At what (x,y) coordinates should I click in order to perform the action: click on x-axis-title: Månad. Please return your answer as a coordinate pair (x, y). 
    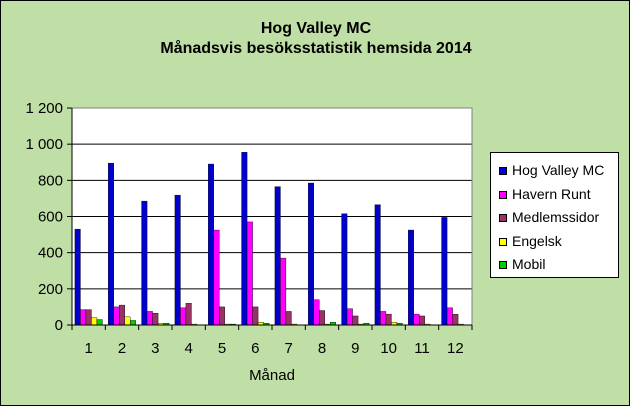
    Looking at the image, I should click on (272, 375).